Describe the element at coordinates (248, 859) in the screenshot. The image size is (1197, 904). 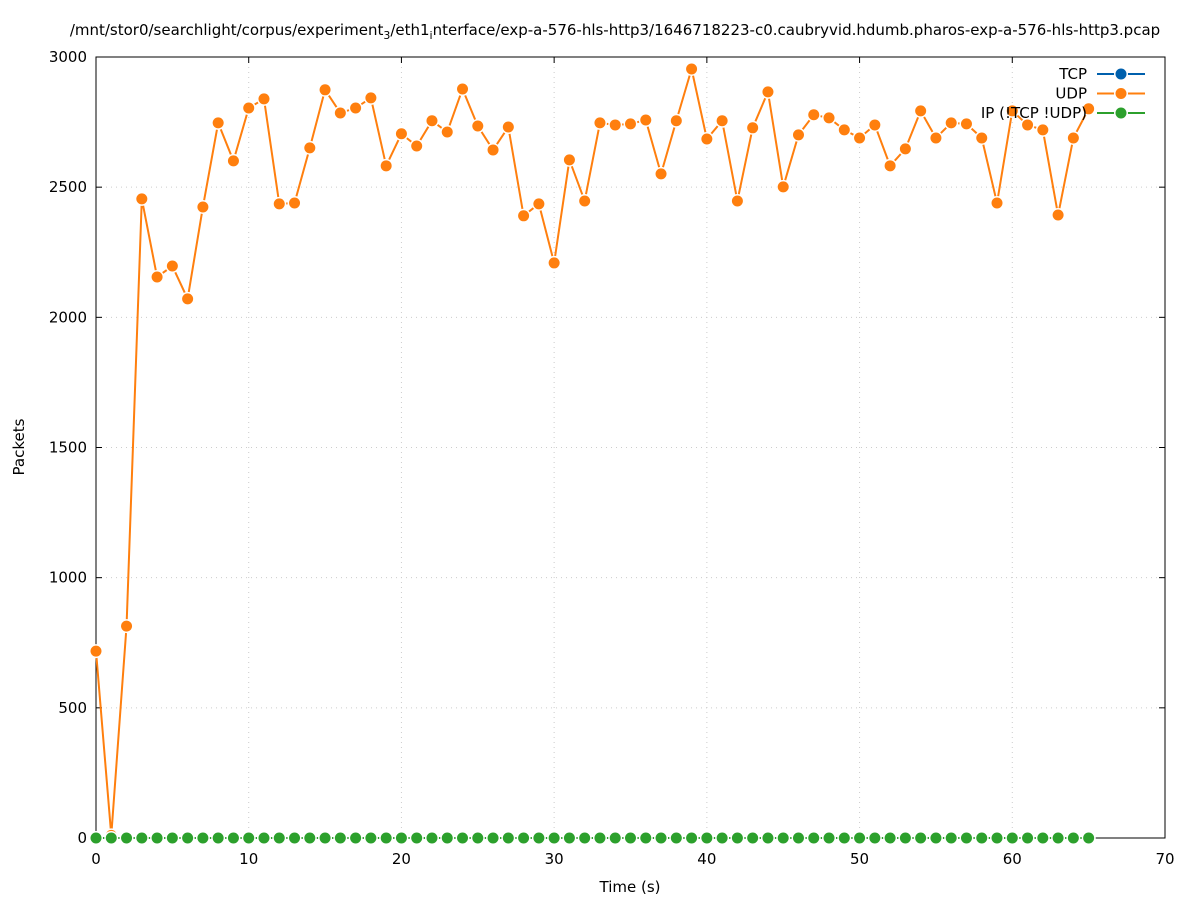
I see `x-tick-label: 10` at that location.